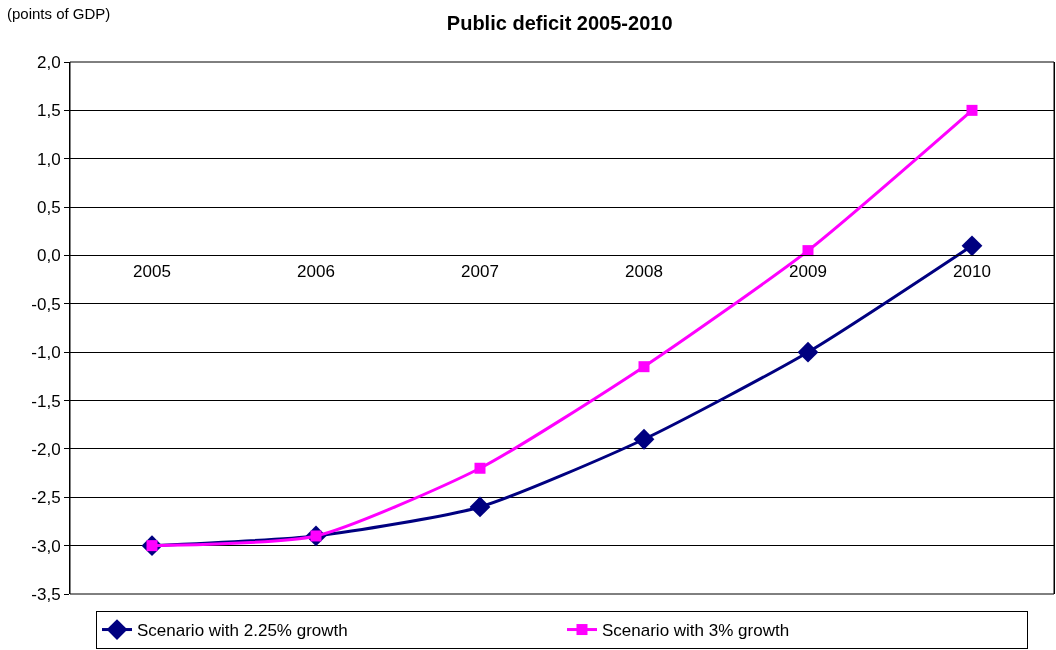 Image resolution: width=1056 pixels, height=650 pixels. What do you see at coordinates (48, 256) in the screenshot?
I see `y-tick-label: 0,0` at bounding box center [48, 256].